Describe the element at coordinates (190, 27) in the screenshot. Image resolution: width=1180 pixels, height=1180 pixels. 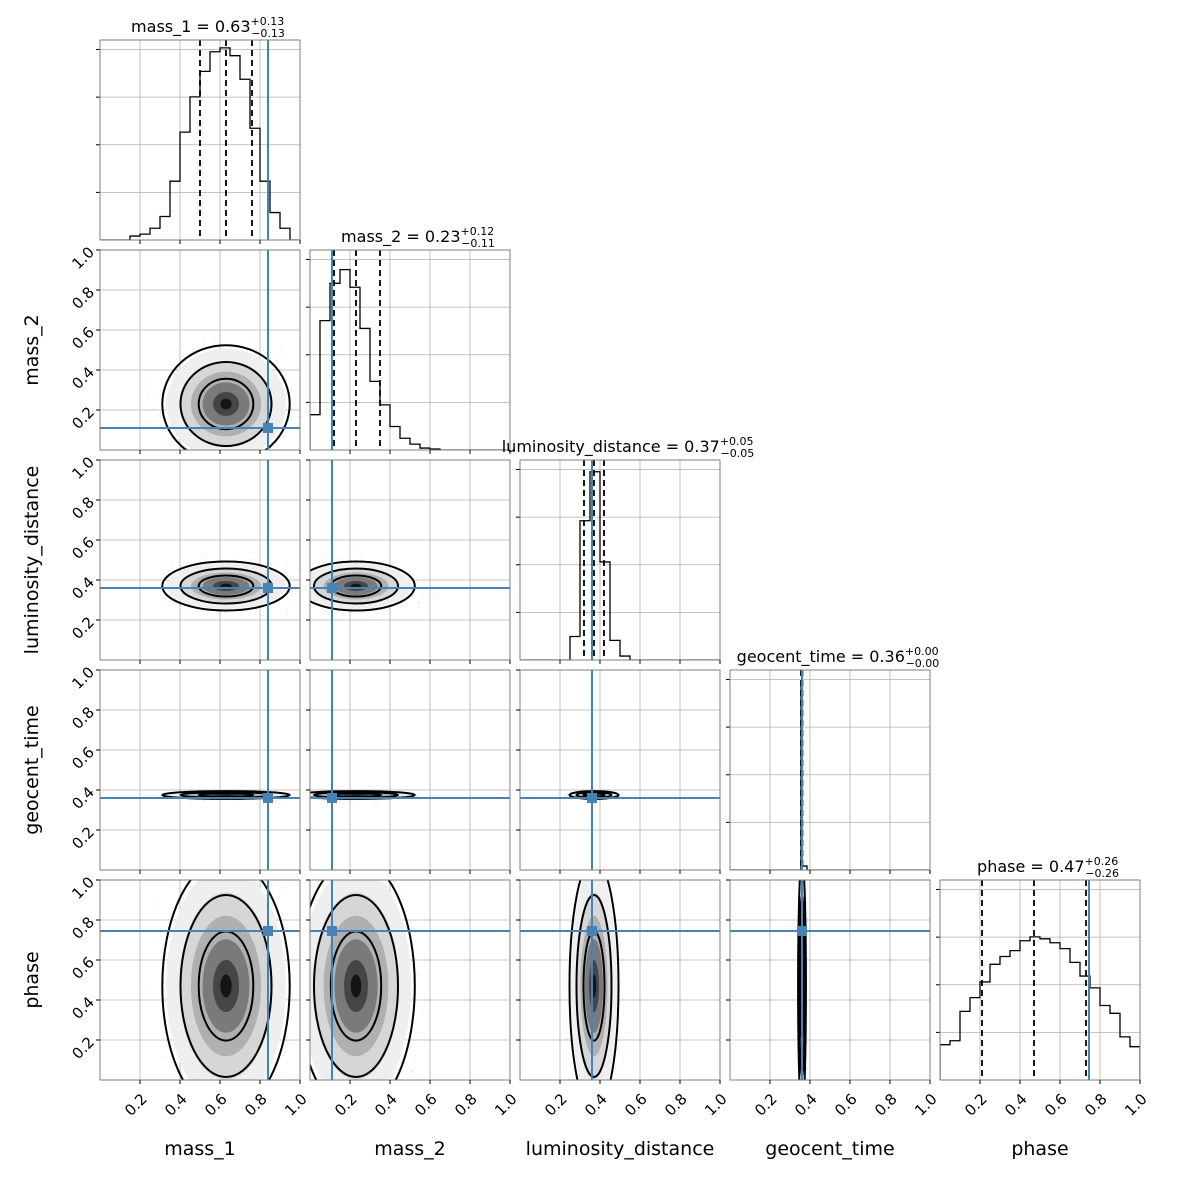
I see `title-value: mass_1 = 0.63` at that location.